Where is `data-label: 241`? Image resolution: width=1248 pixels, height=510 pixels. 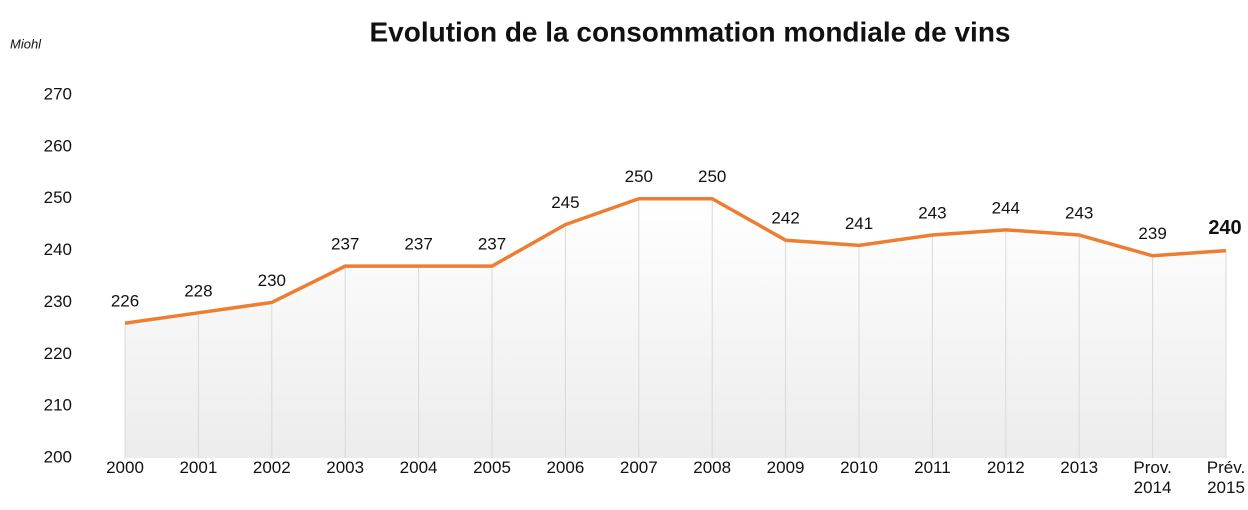
data-label: 241 is located at coordinates (859, 223).